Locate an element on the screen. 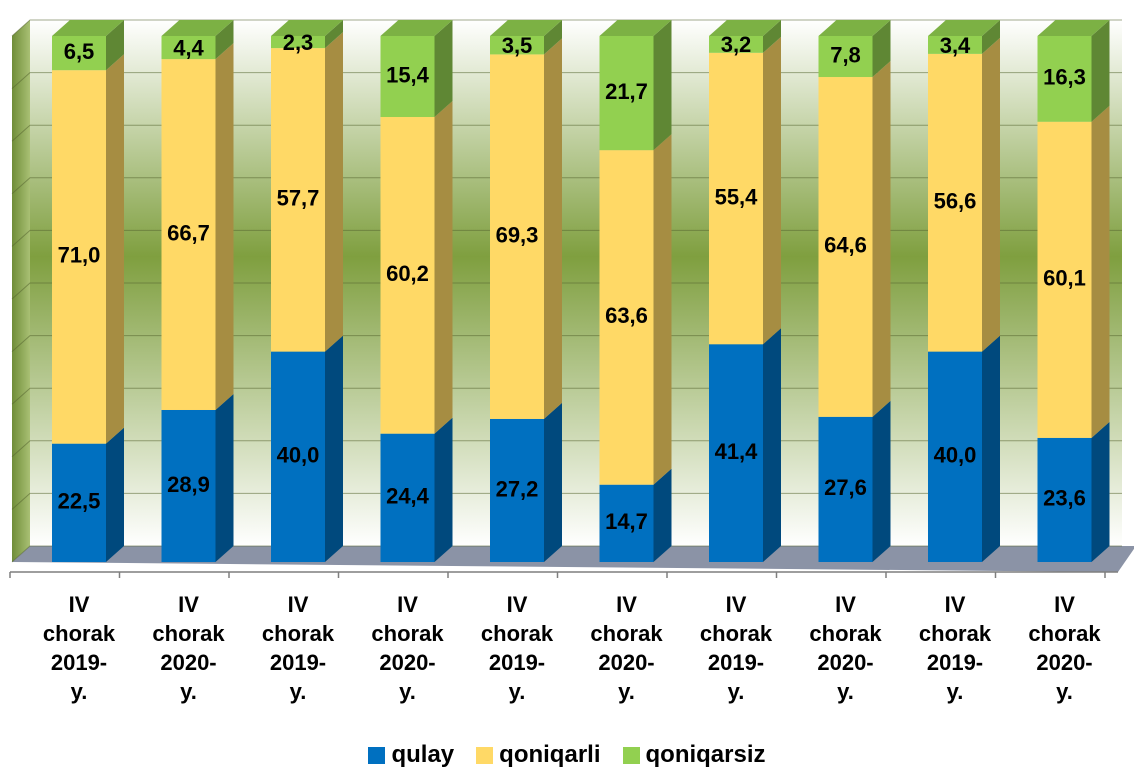 The height and width of the screenshot is (772, 1134). bar-group: 28,9 66,7 4,4 is located at coordinates (197, 291).